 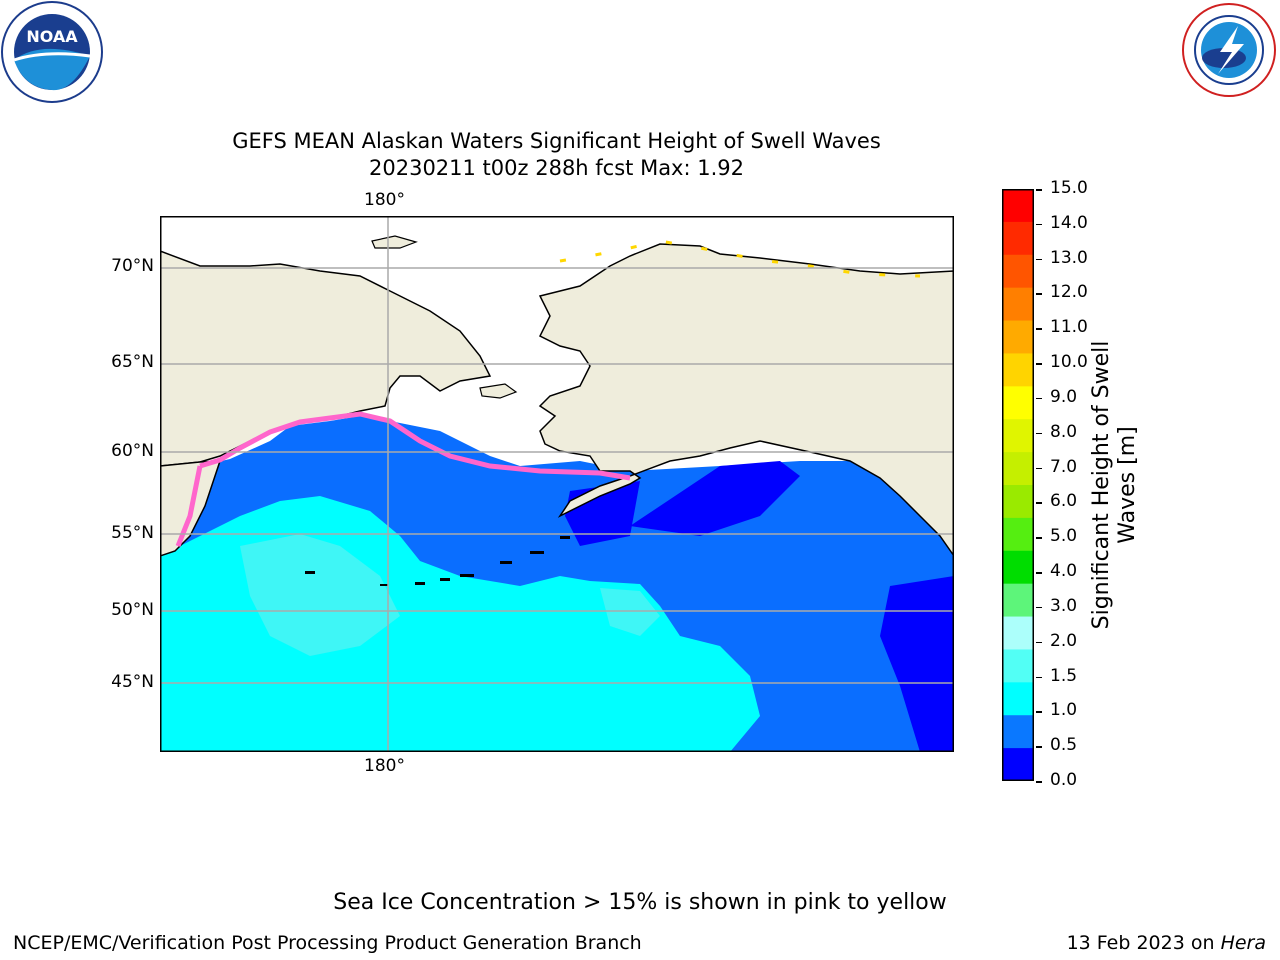 I want to click on colorbar-tick-label: 15.0, so click(x=1069, y=188).